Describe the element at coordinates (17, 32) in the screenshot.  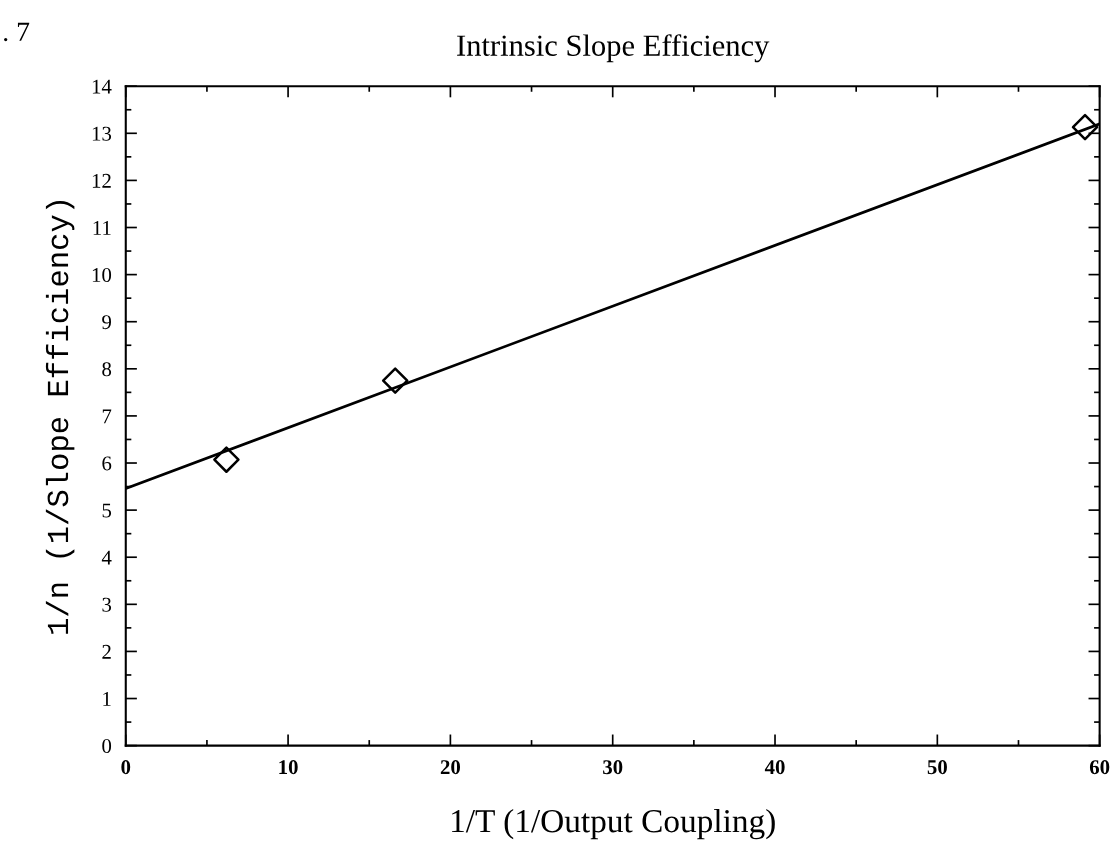
I see `text: . 7` at that location.